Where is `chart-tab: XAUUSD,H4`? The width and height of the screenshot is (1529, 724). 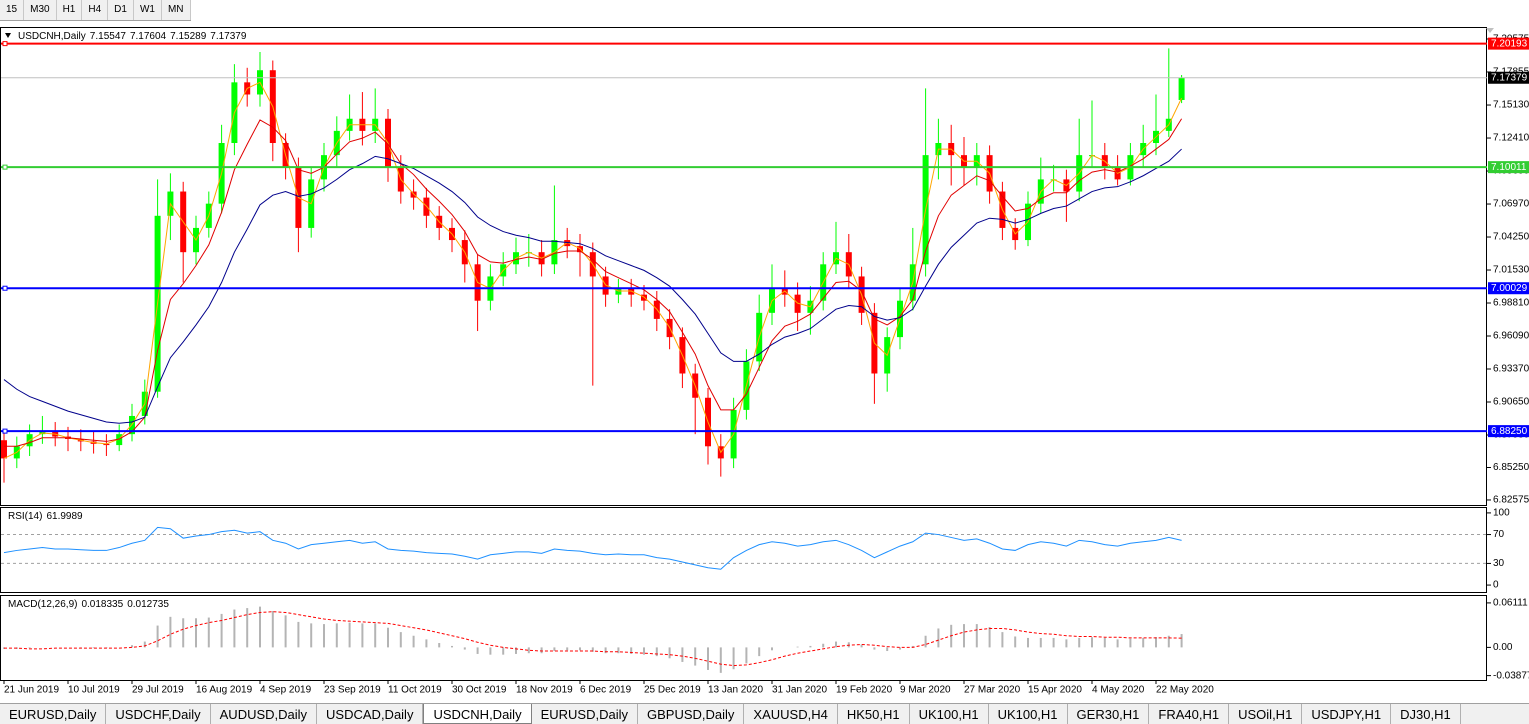
chart-tab: XAUUSD,H4 is located at coordinates (791, 714).